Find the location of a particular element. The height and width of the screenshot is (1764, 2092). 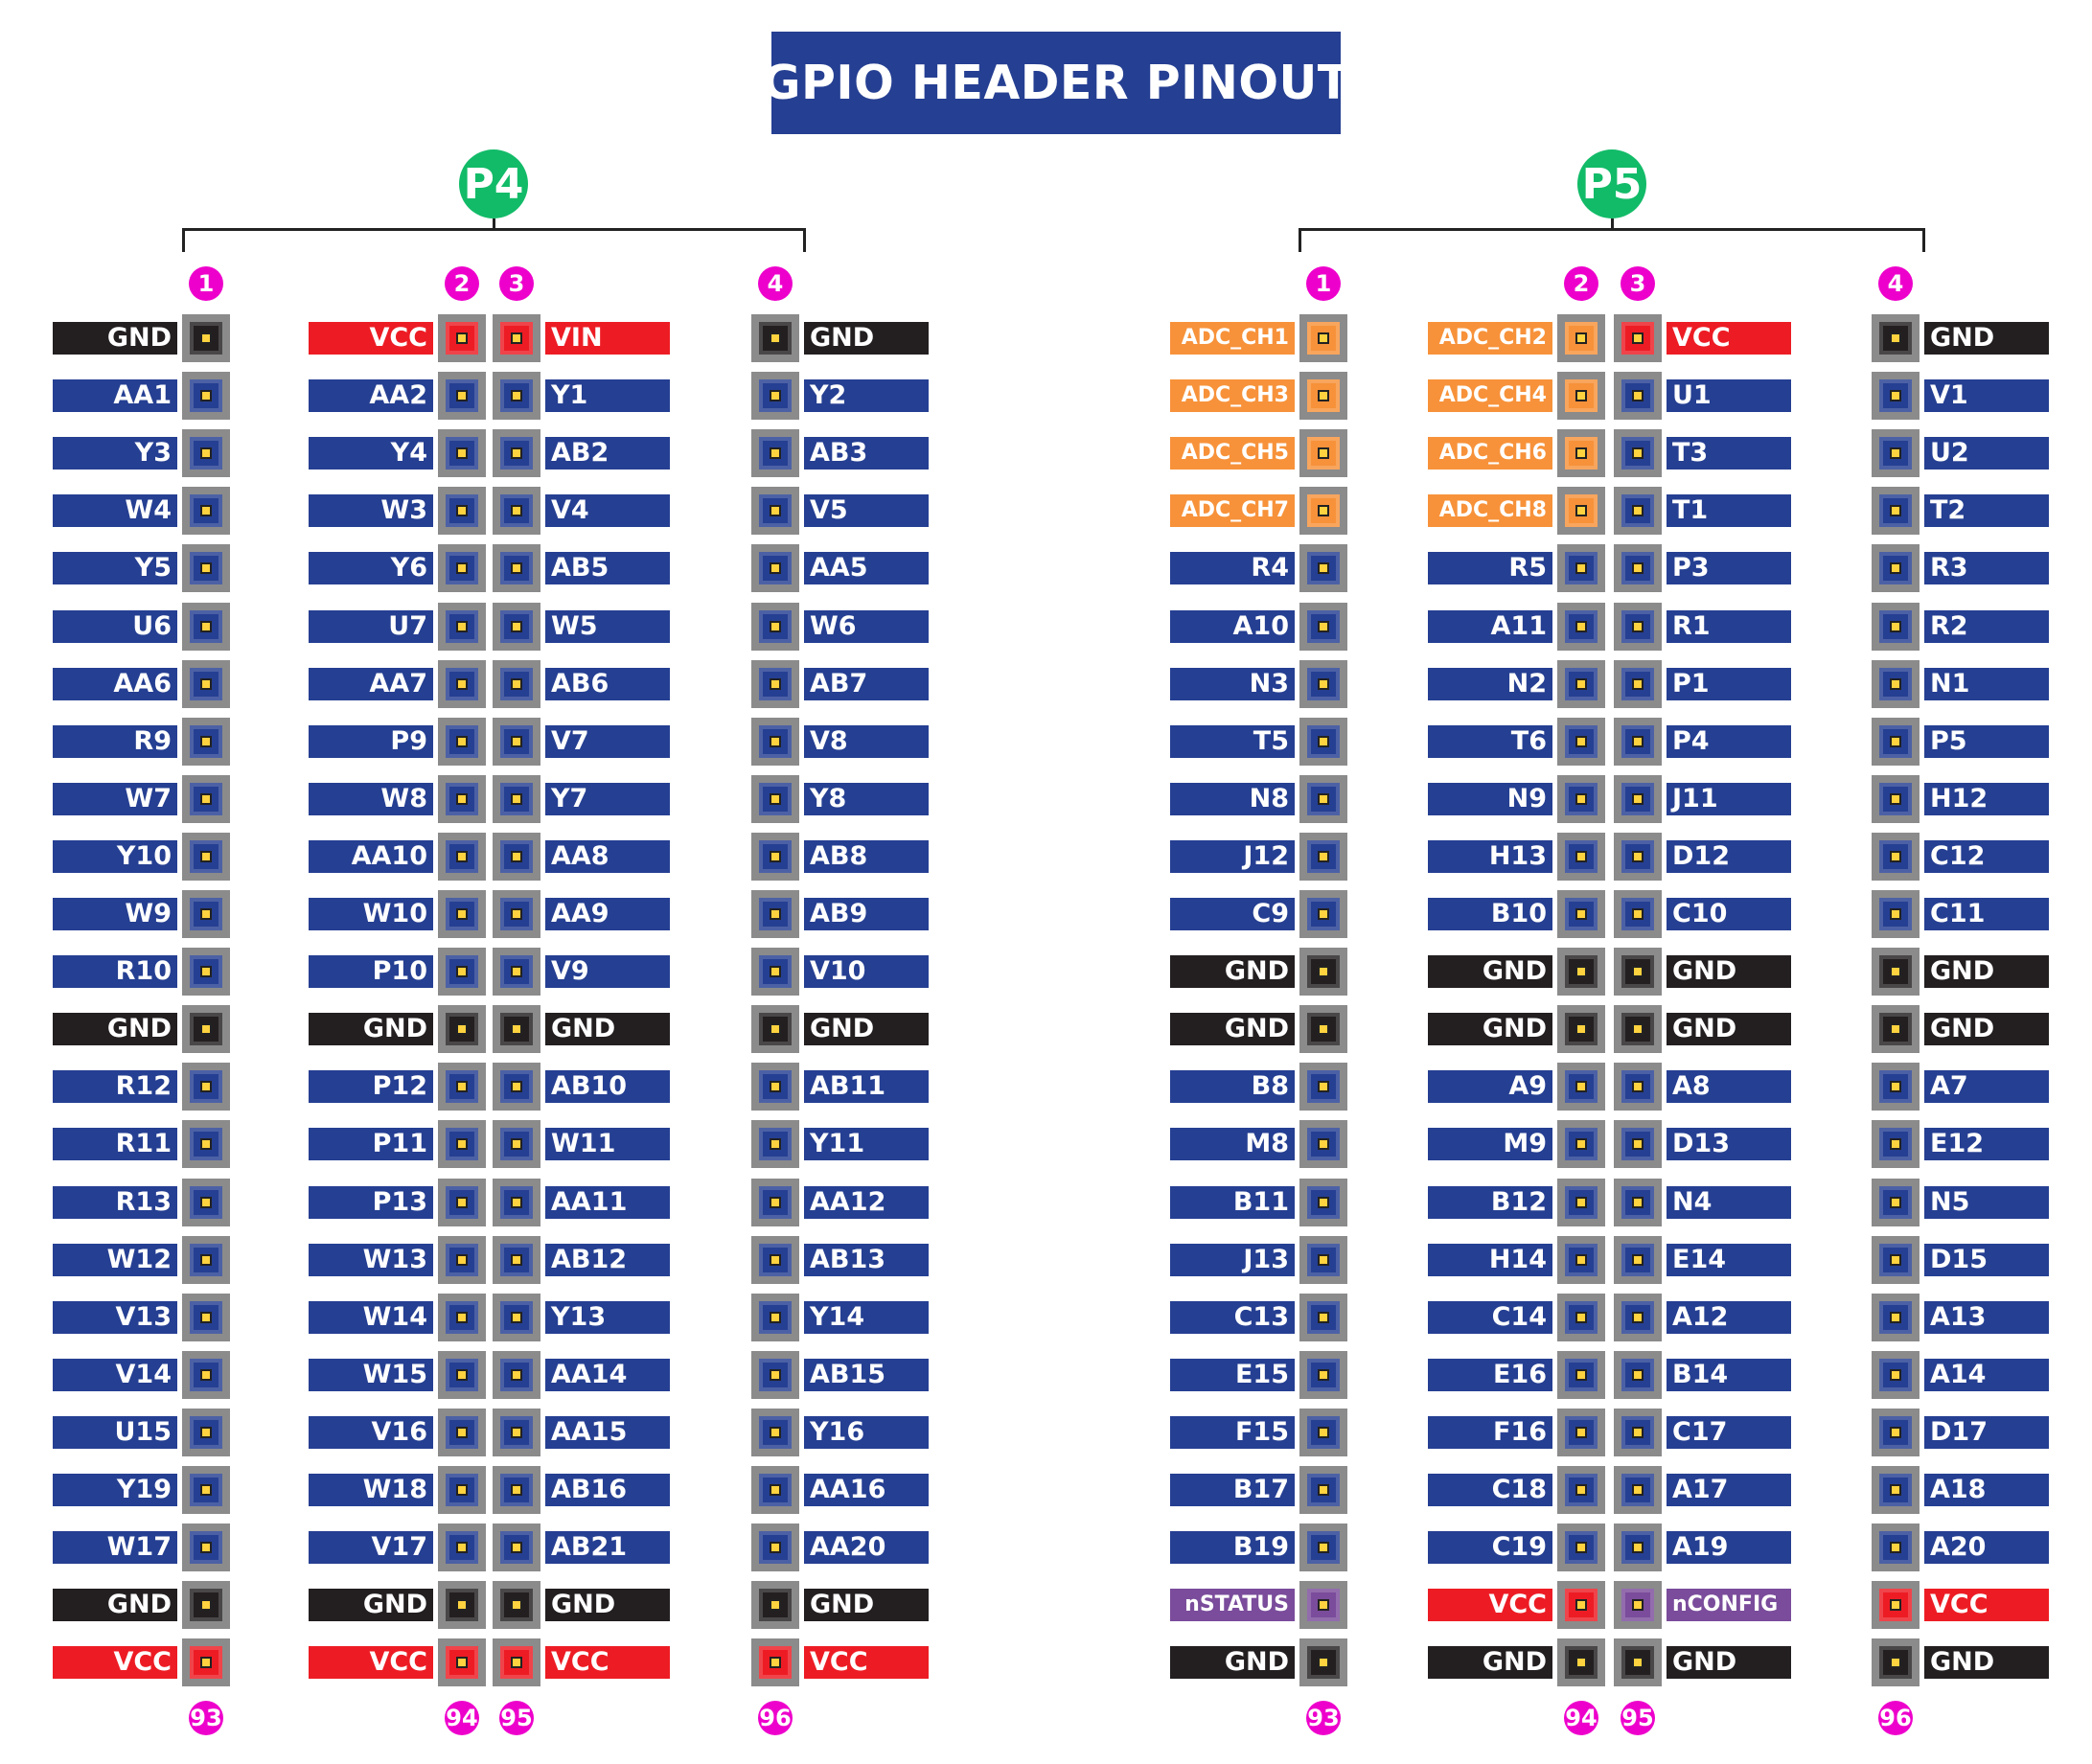

pin-label: Y3 is located at coordinates (115, 453).